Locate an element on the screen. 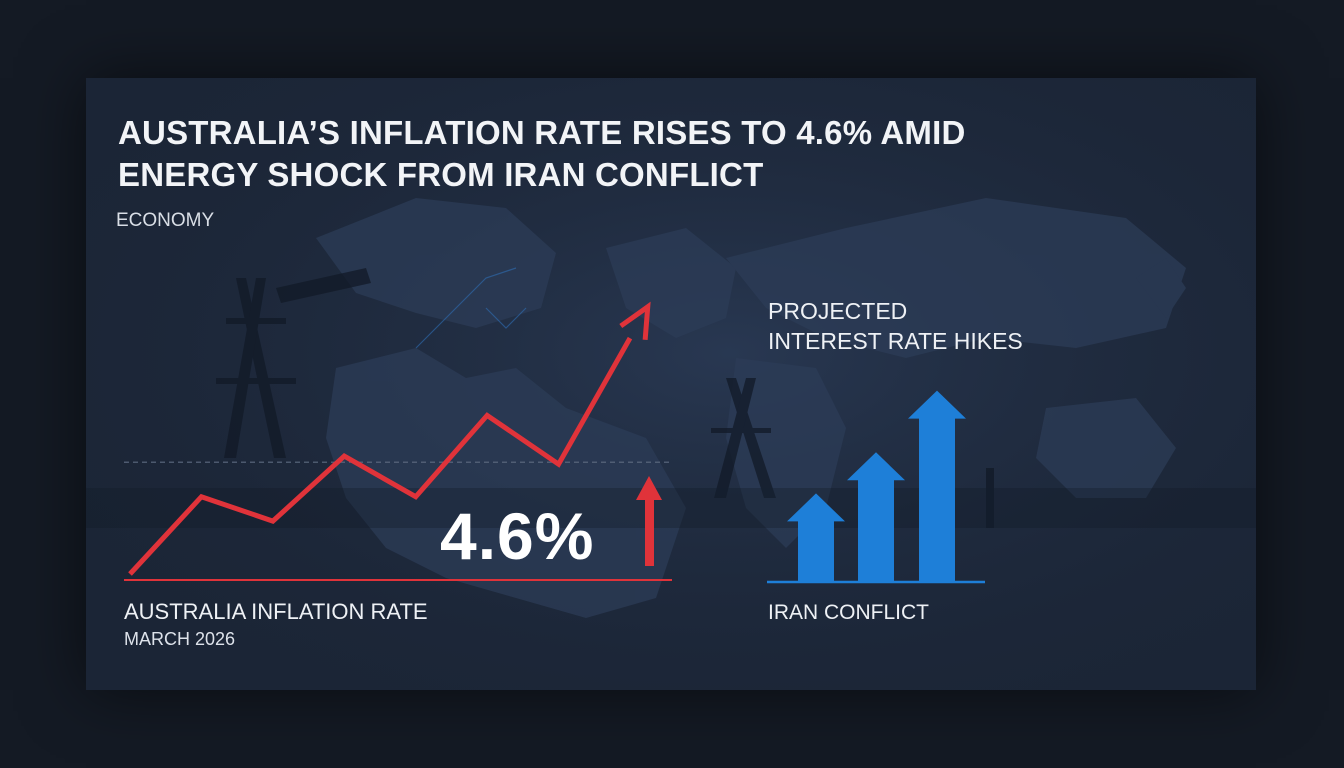  inflation-chart-title: AUSTRALIA INFLATION RATE is located at coordinates (276, 611).